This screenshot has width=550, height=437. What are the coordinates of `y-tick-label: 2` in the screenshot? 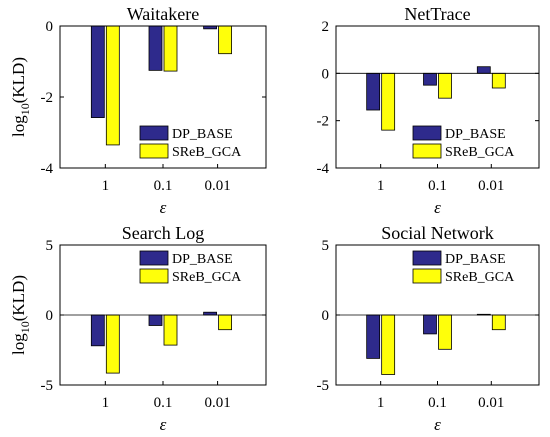 It's located at (326, 27).